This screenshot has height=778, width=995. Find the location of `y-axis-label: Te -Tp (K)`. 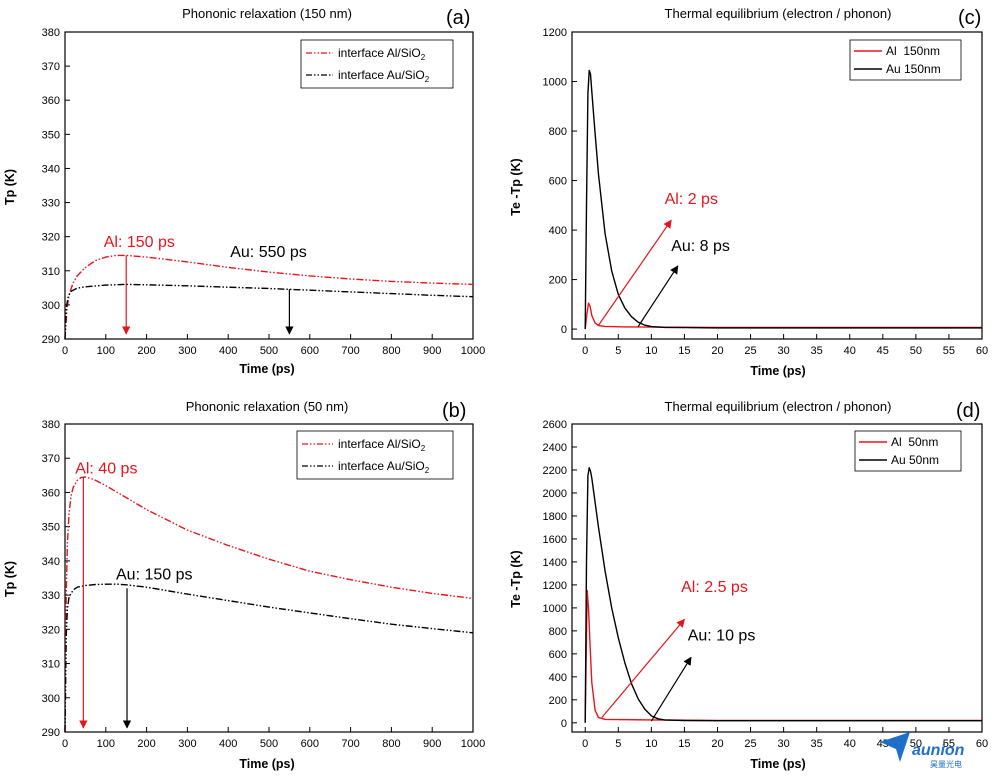

y-axis-label: Te -Tp (K) is located at coordinates (516, 186).